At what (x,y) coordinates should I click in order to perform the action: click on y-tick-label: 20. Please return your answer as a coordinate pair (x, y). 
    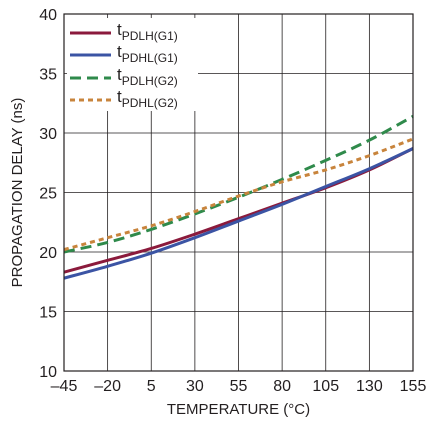
    Looking at the image, I should click on (48, 253).